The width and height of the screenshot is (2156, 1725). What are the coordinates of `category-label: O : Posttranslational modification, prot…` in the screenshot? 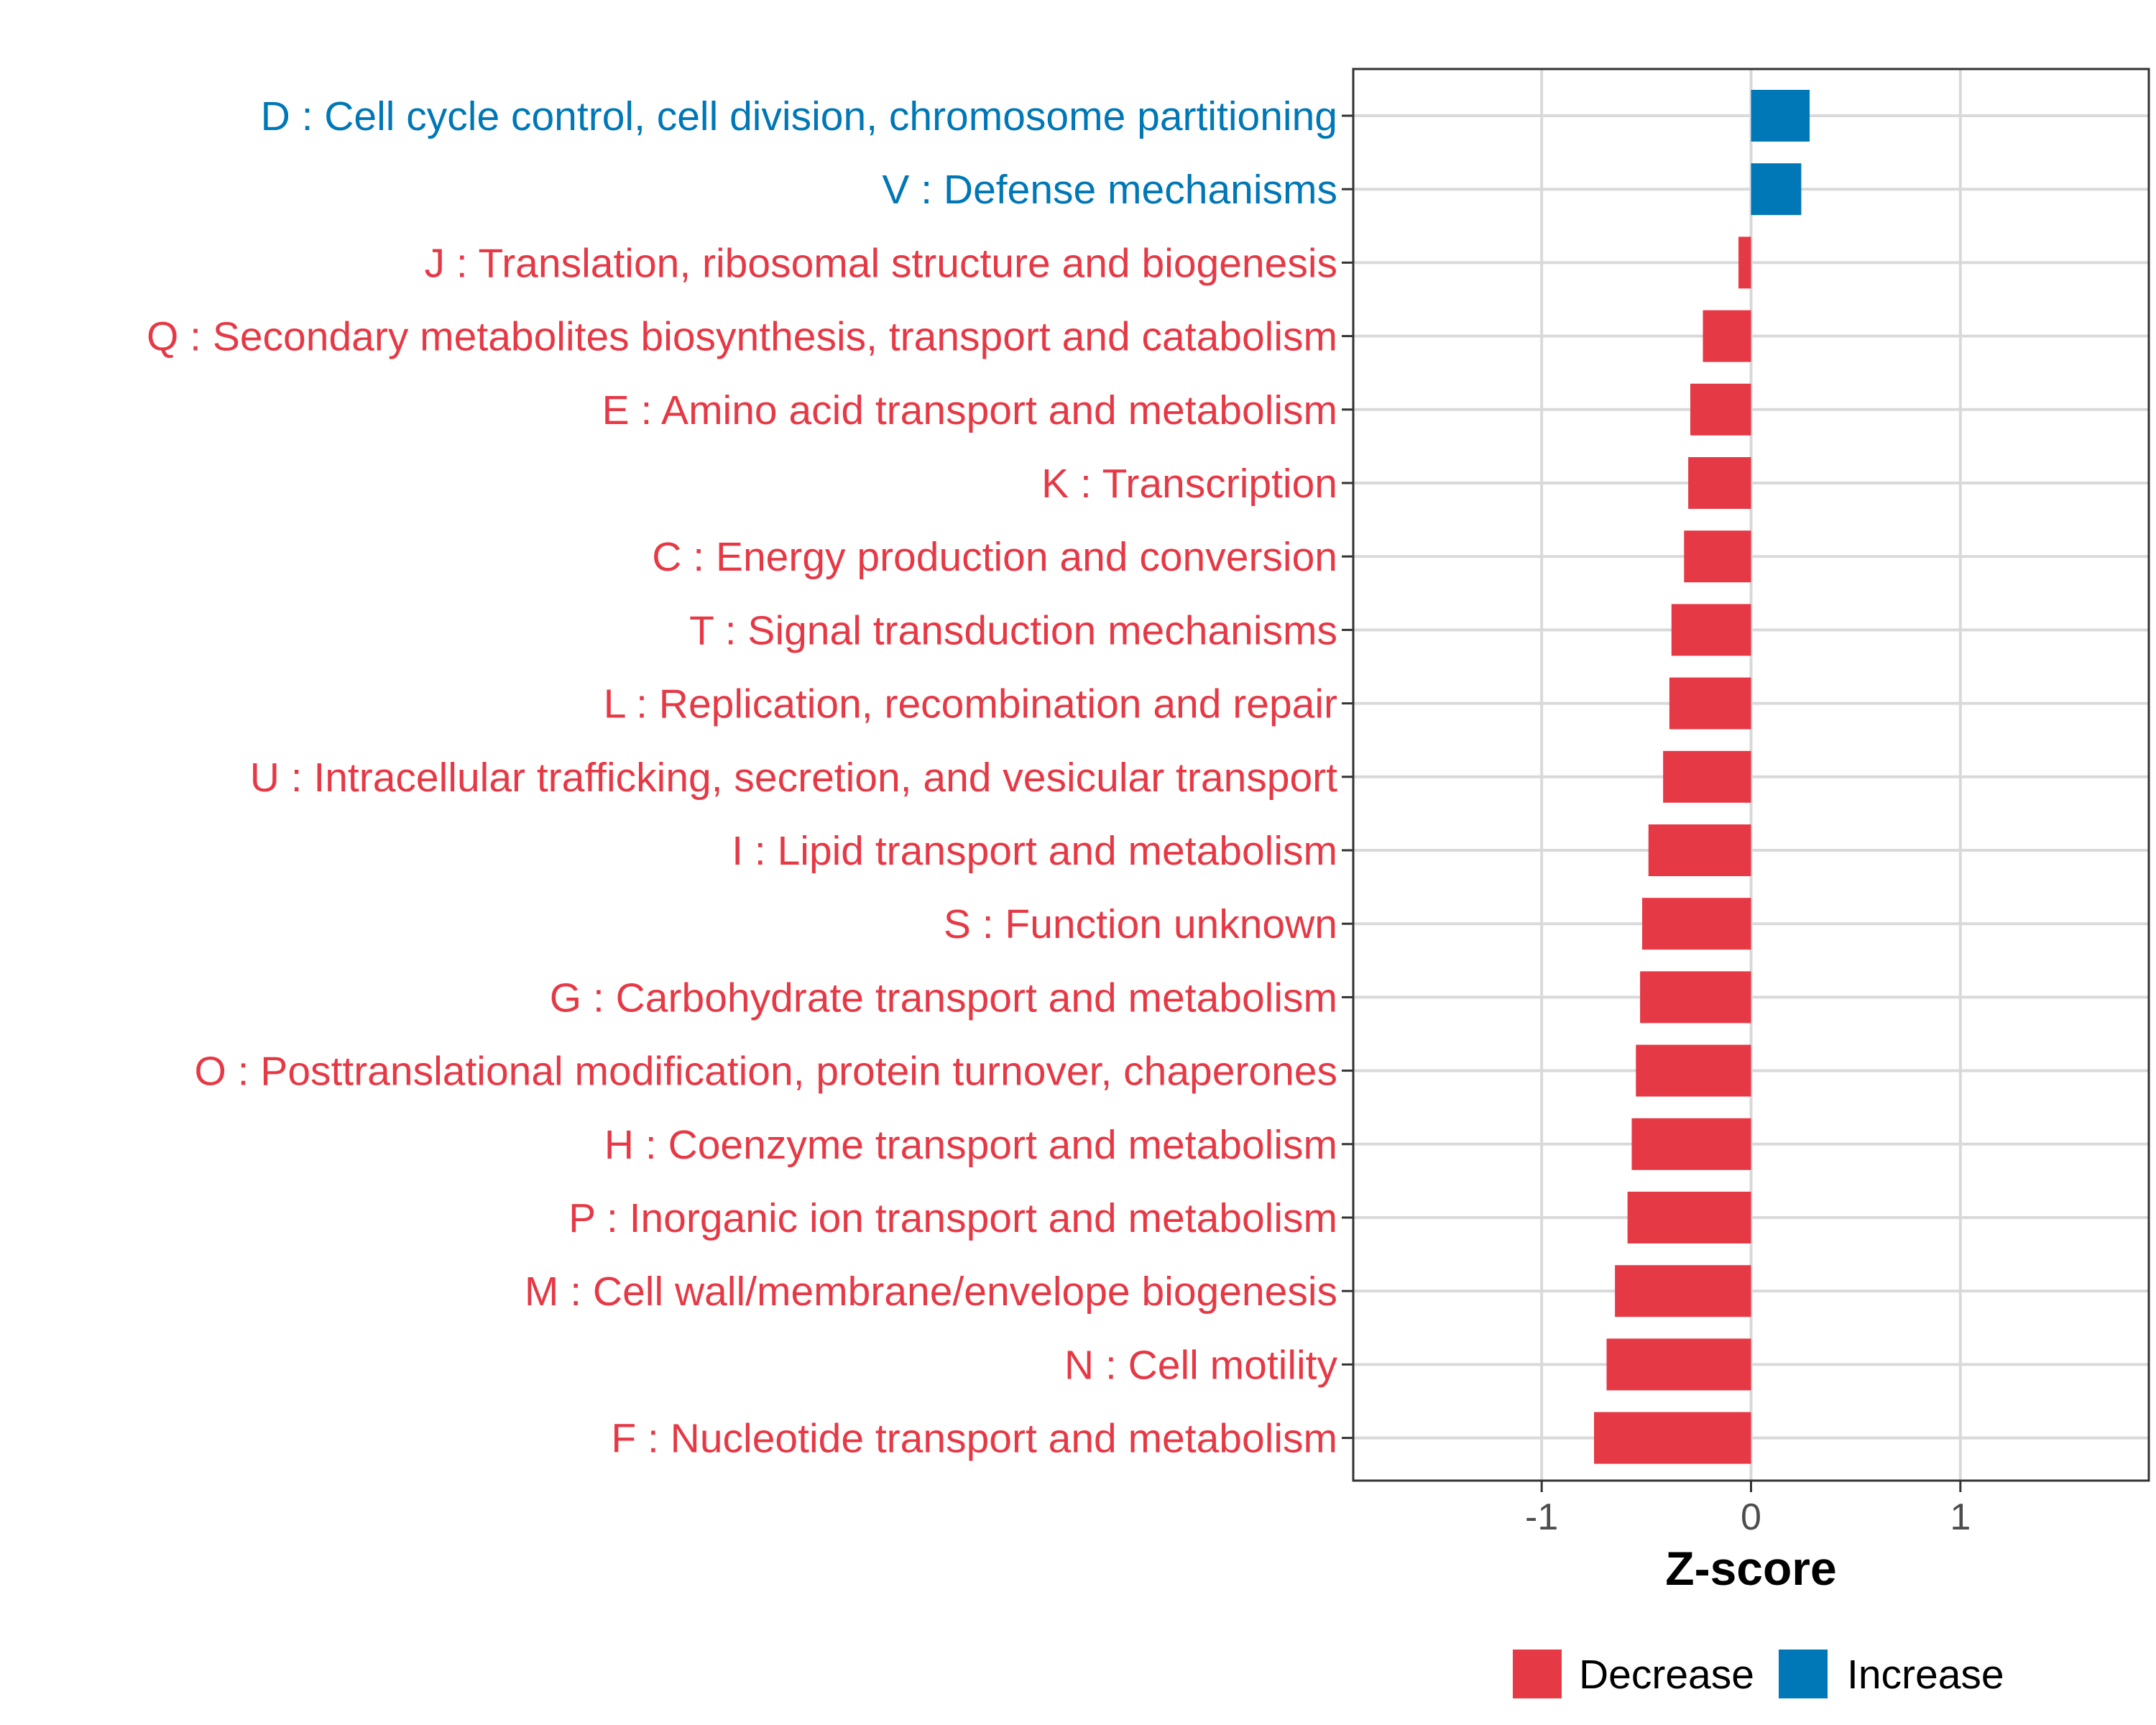 It's located at (765, 1072).